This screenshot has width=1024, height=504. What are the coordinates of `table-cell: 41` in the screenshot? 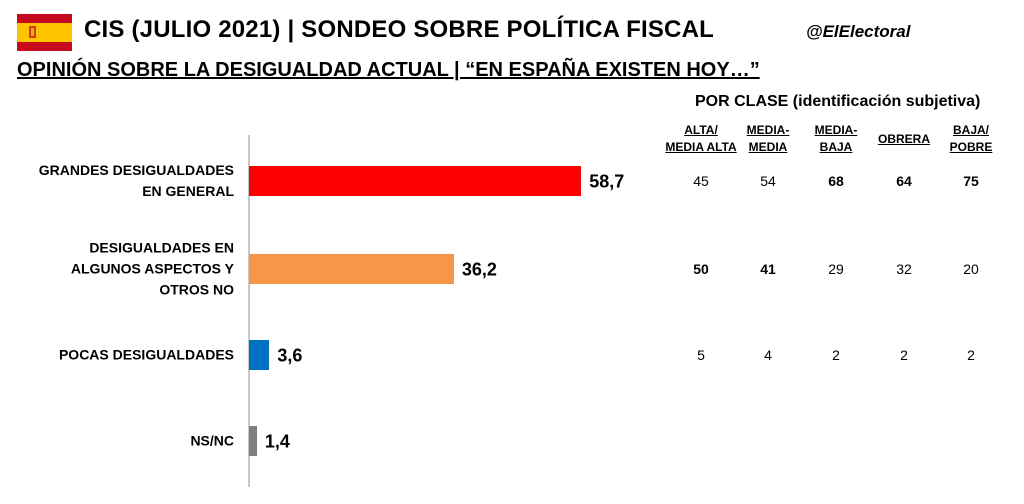 It's located at (768, 269).